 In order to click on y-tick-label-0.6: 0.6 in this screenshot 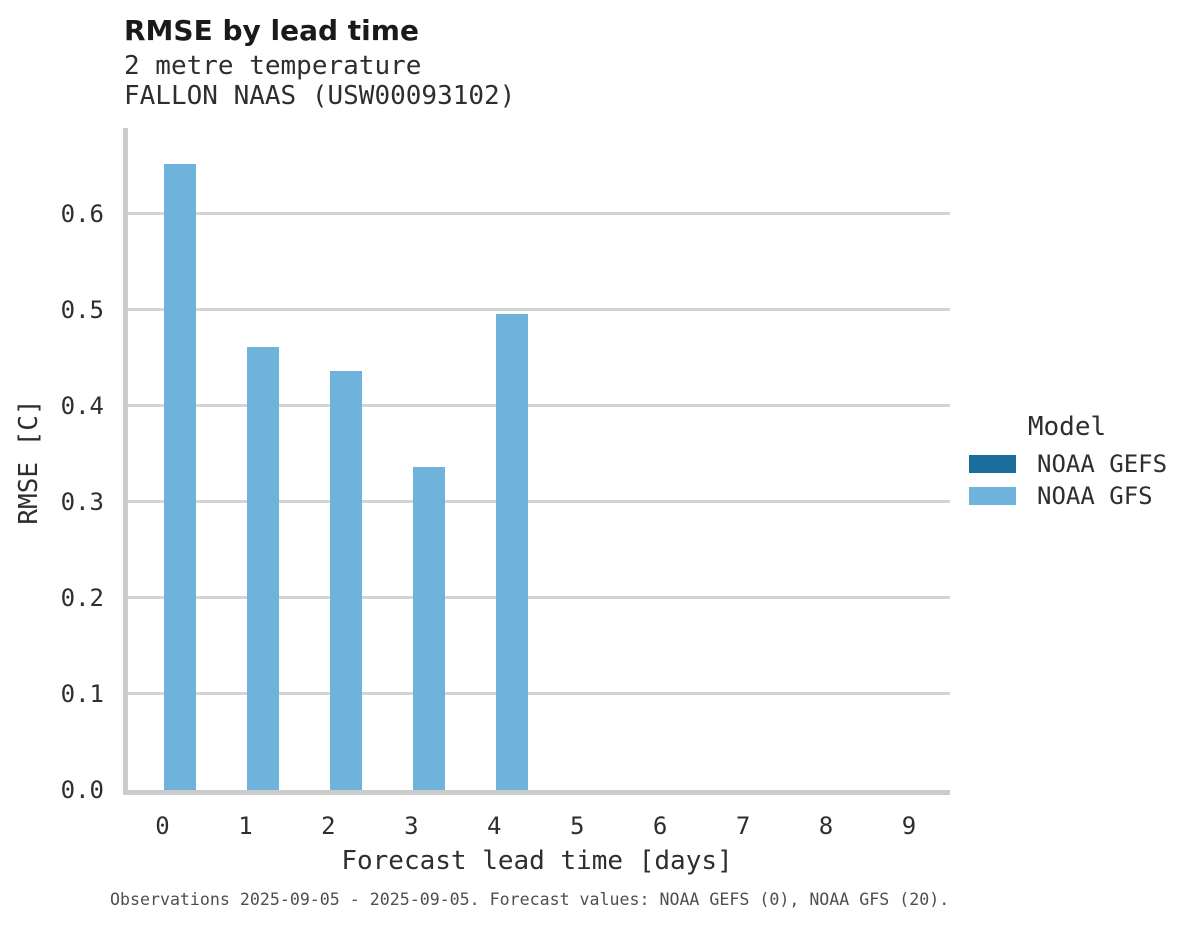, I will do `click(82, 213)`.